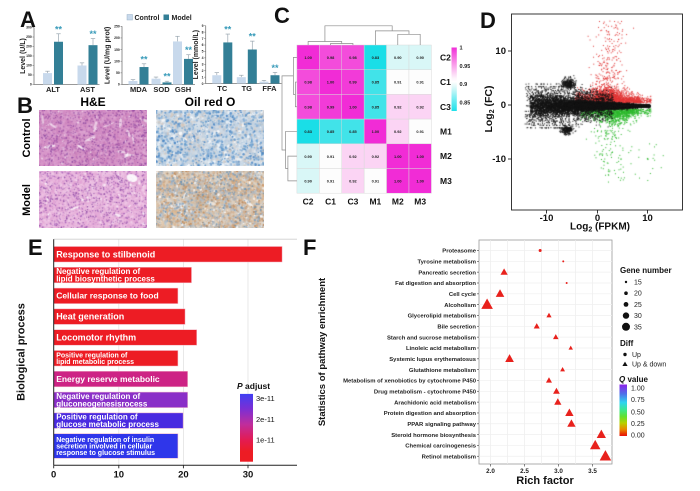  I want to click on svg-text: TG, so click(247, 88).